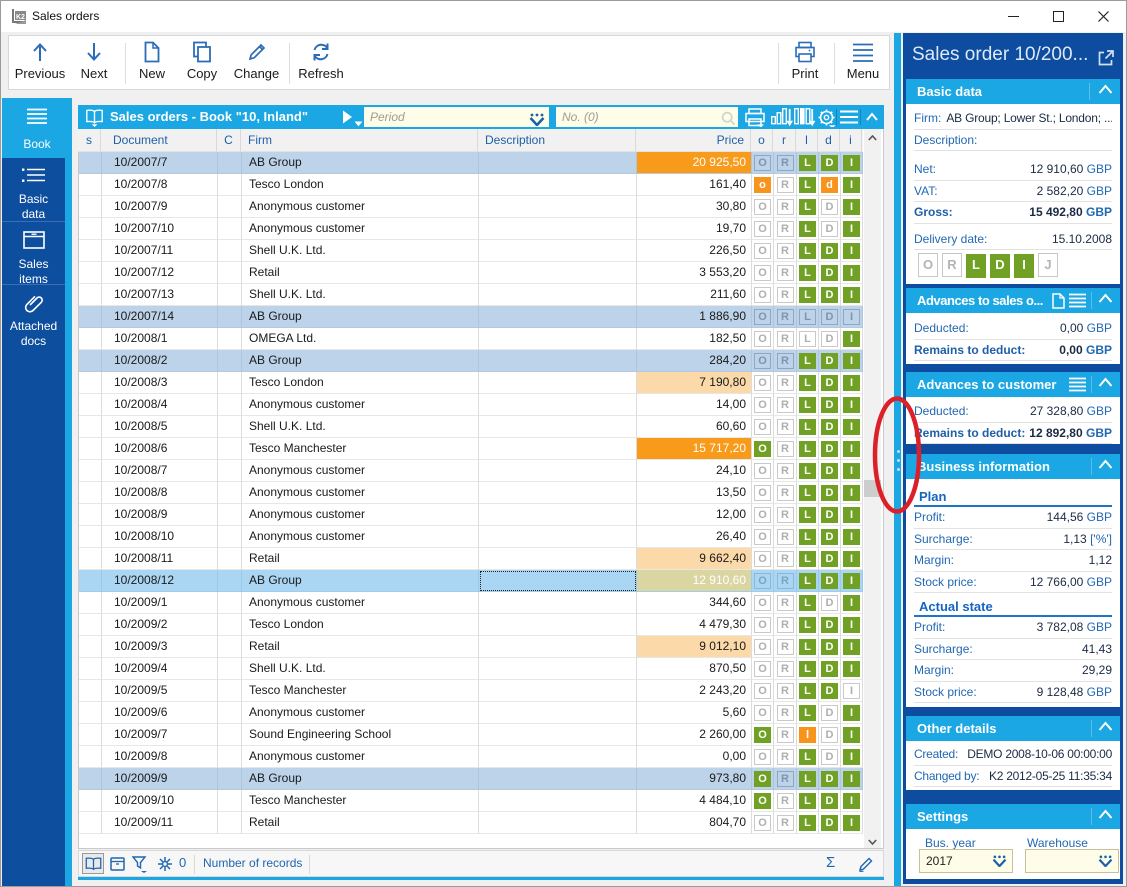 The image size is (1127, 887). What do you see at coordinates (20, 17) in the screenshot?
I see `svg-text: K2` at bounding box center [20, 17].